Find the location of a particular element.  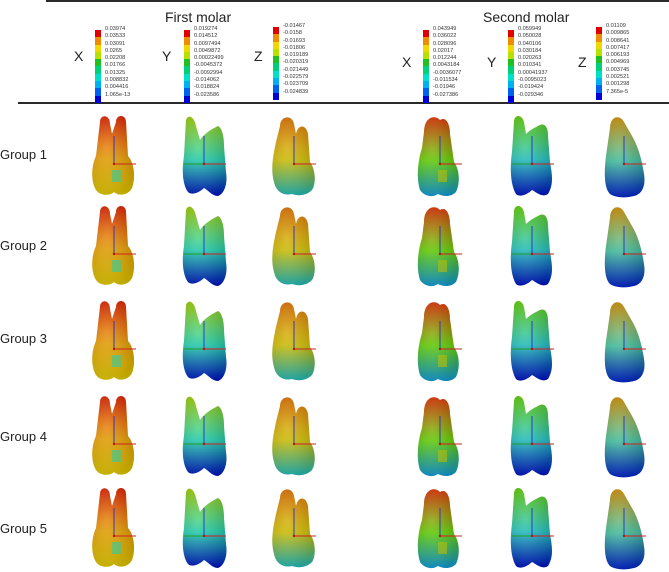

legend-value: -0.0045372 is located at coordinates (208, 65).